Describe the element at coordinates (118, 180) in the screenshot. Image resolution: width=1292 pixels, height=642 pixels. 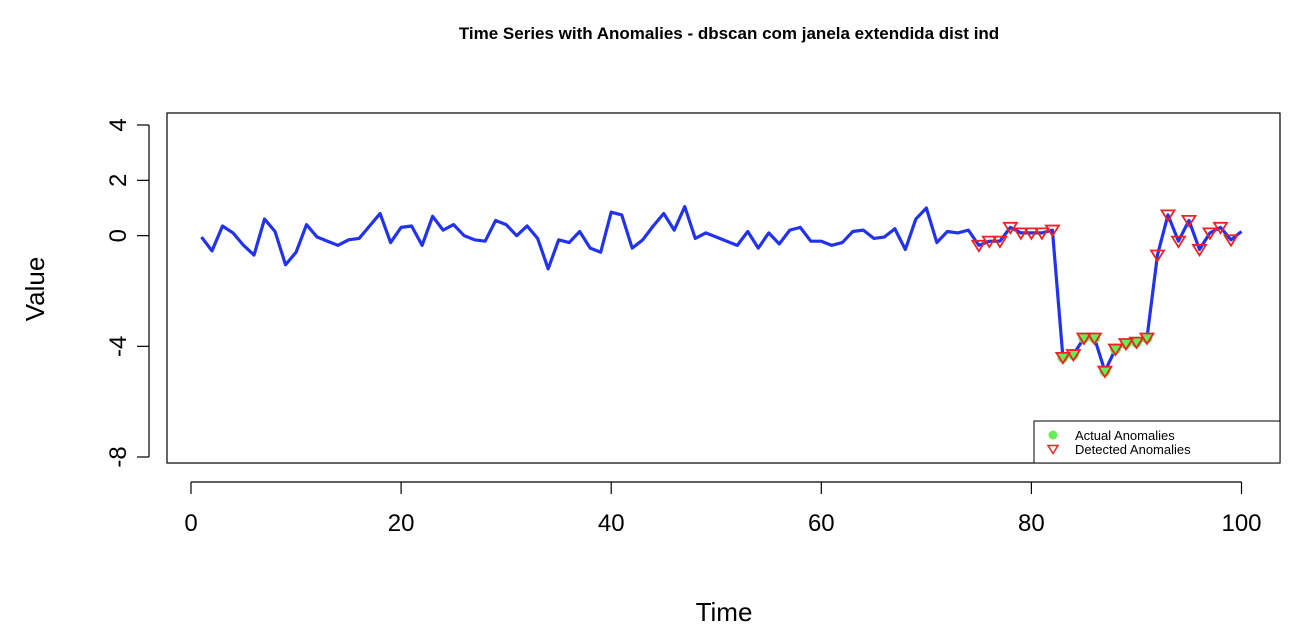
I see `y-tick-label: 2` at that location.